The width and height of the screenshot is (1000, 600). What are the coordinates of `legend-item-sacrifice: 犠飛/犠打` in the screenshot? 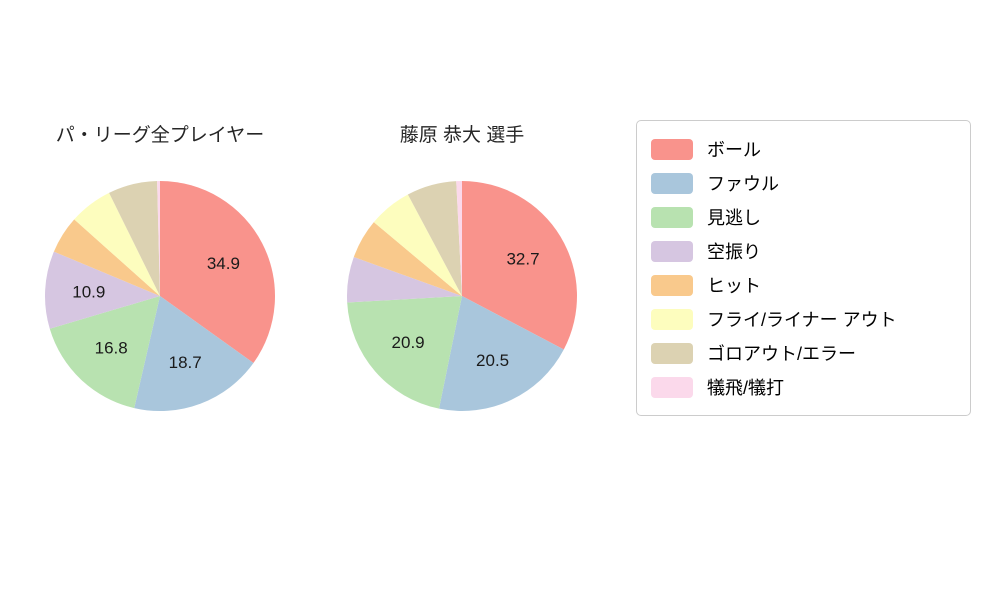 It's located at (805, 387).